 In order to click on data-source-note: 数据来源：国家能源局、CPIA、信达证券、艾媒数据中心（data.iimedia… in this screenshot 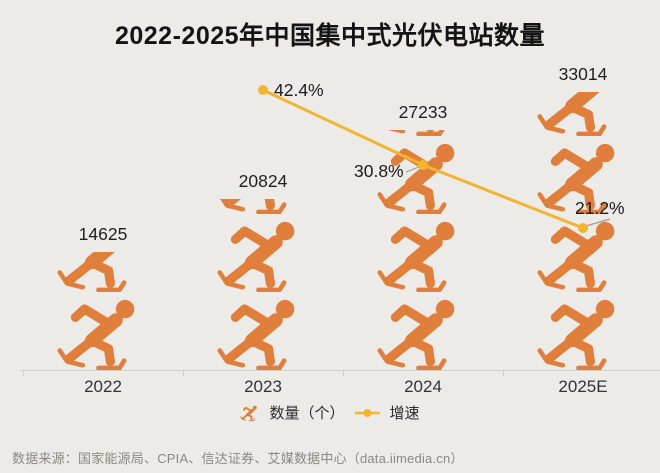, I will do `click(238, 458)`.